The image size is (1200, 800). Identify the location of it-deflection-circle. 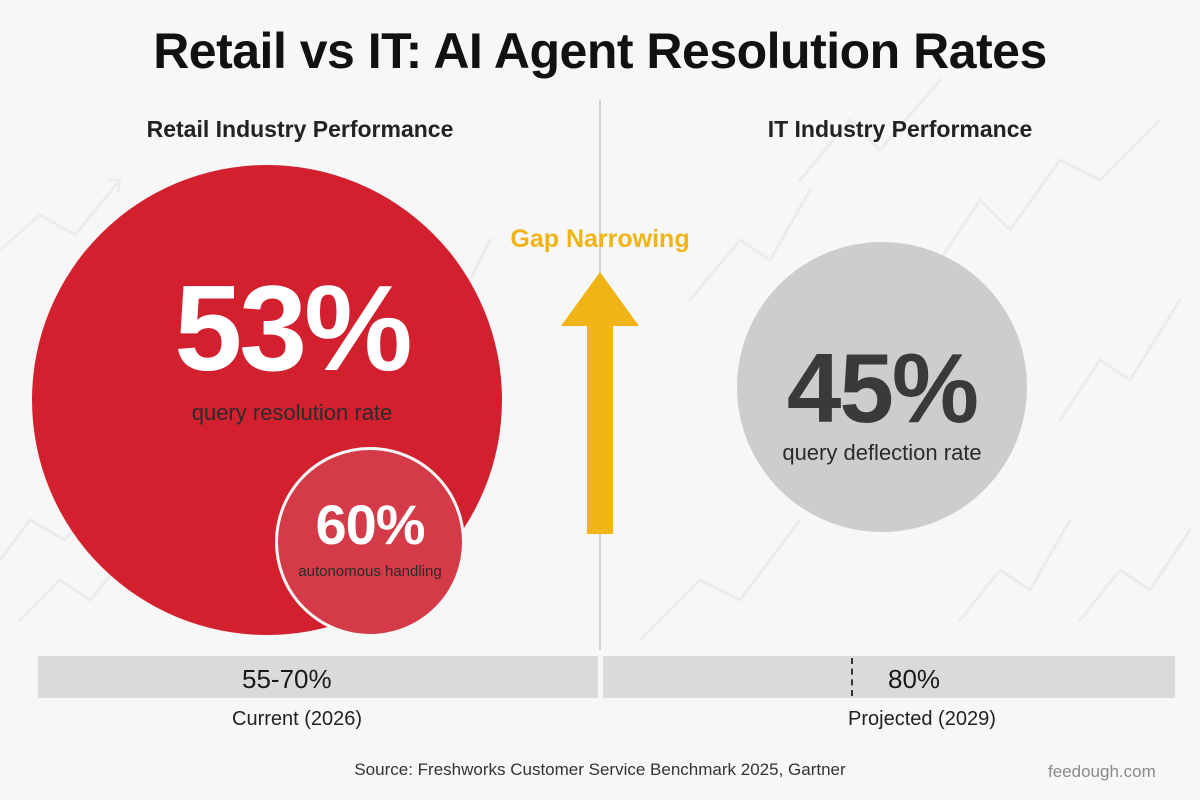
(882, 387).